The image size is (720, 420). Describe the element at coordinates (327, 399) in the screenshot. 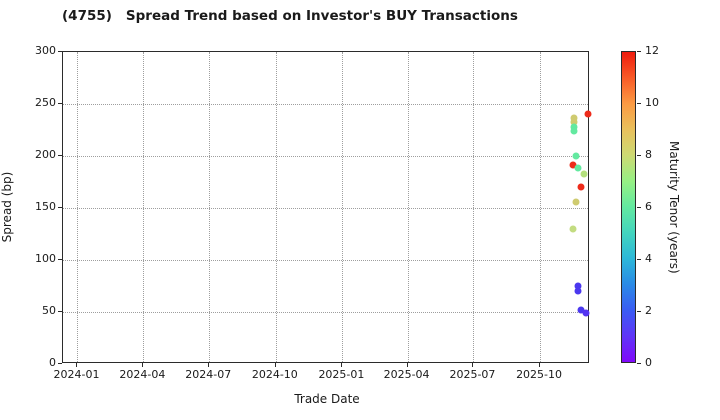

I see `x-axis-label: Trade Date` at that location.